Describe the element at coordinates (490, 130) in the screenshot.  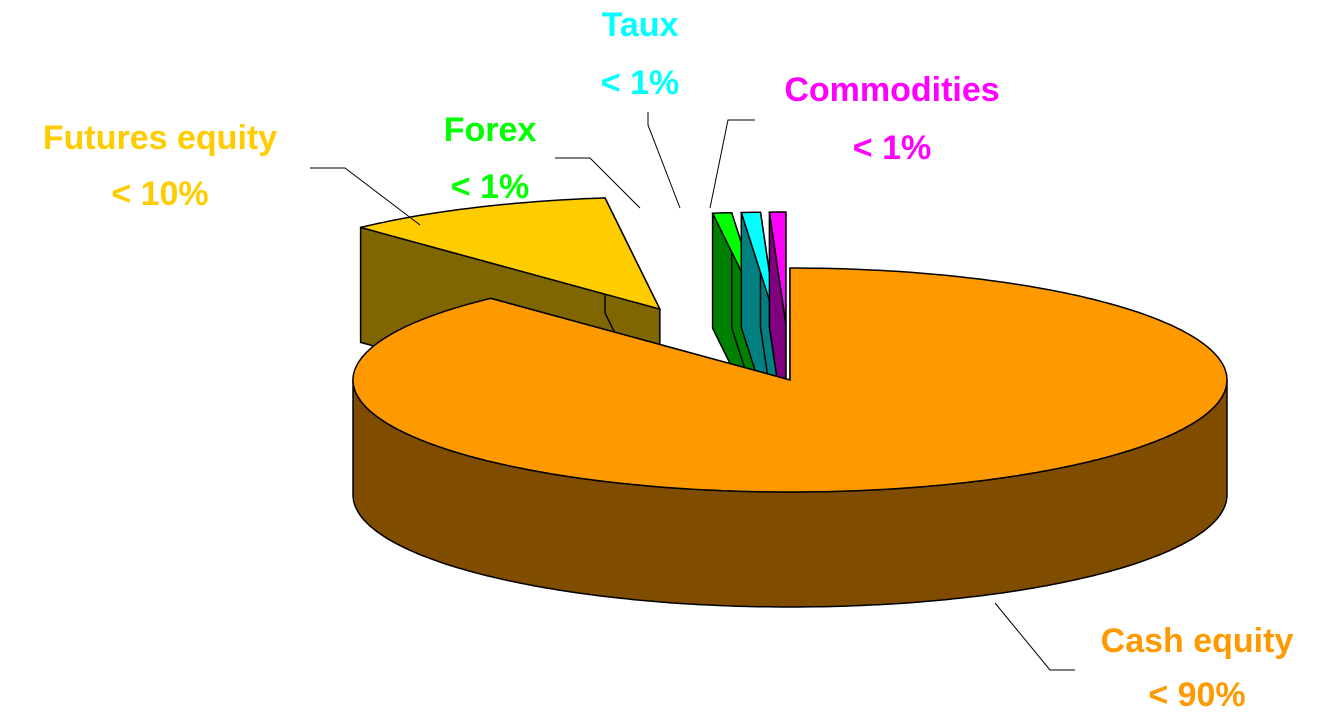
I see `slice-label: Forex` at that location.